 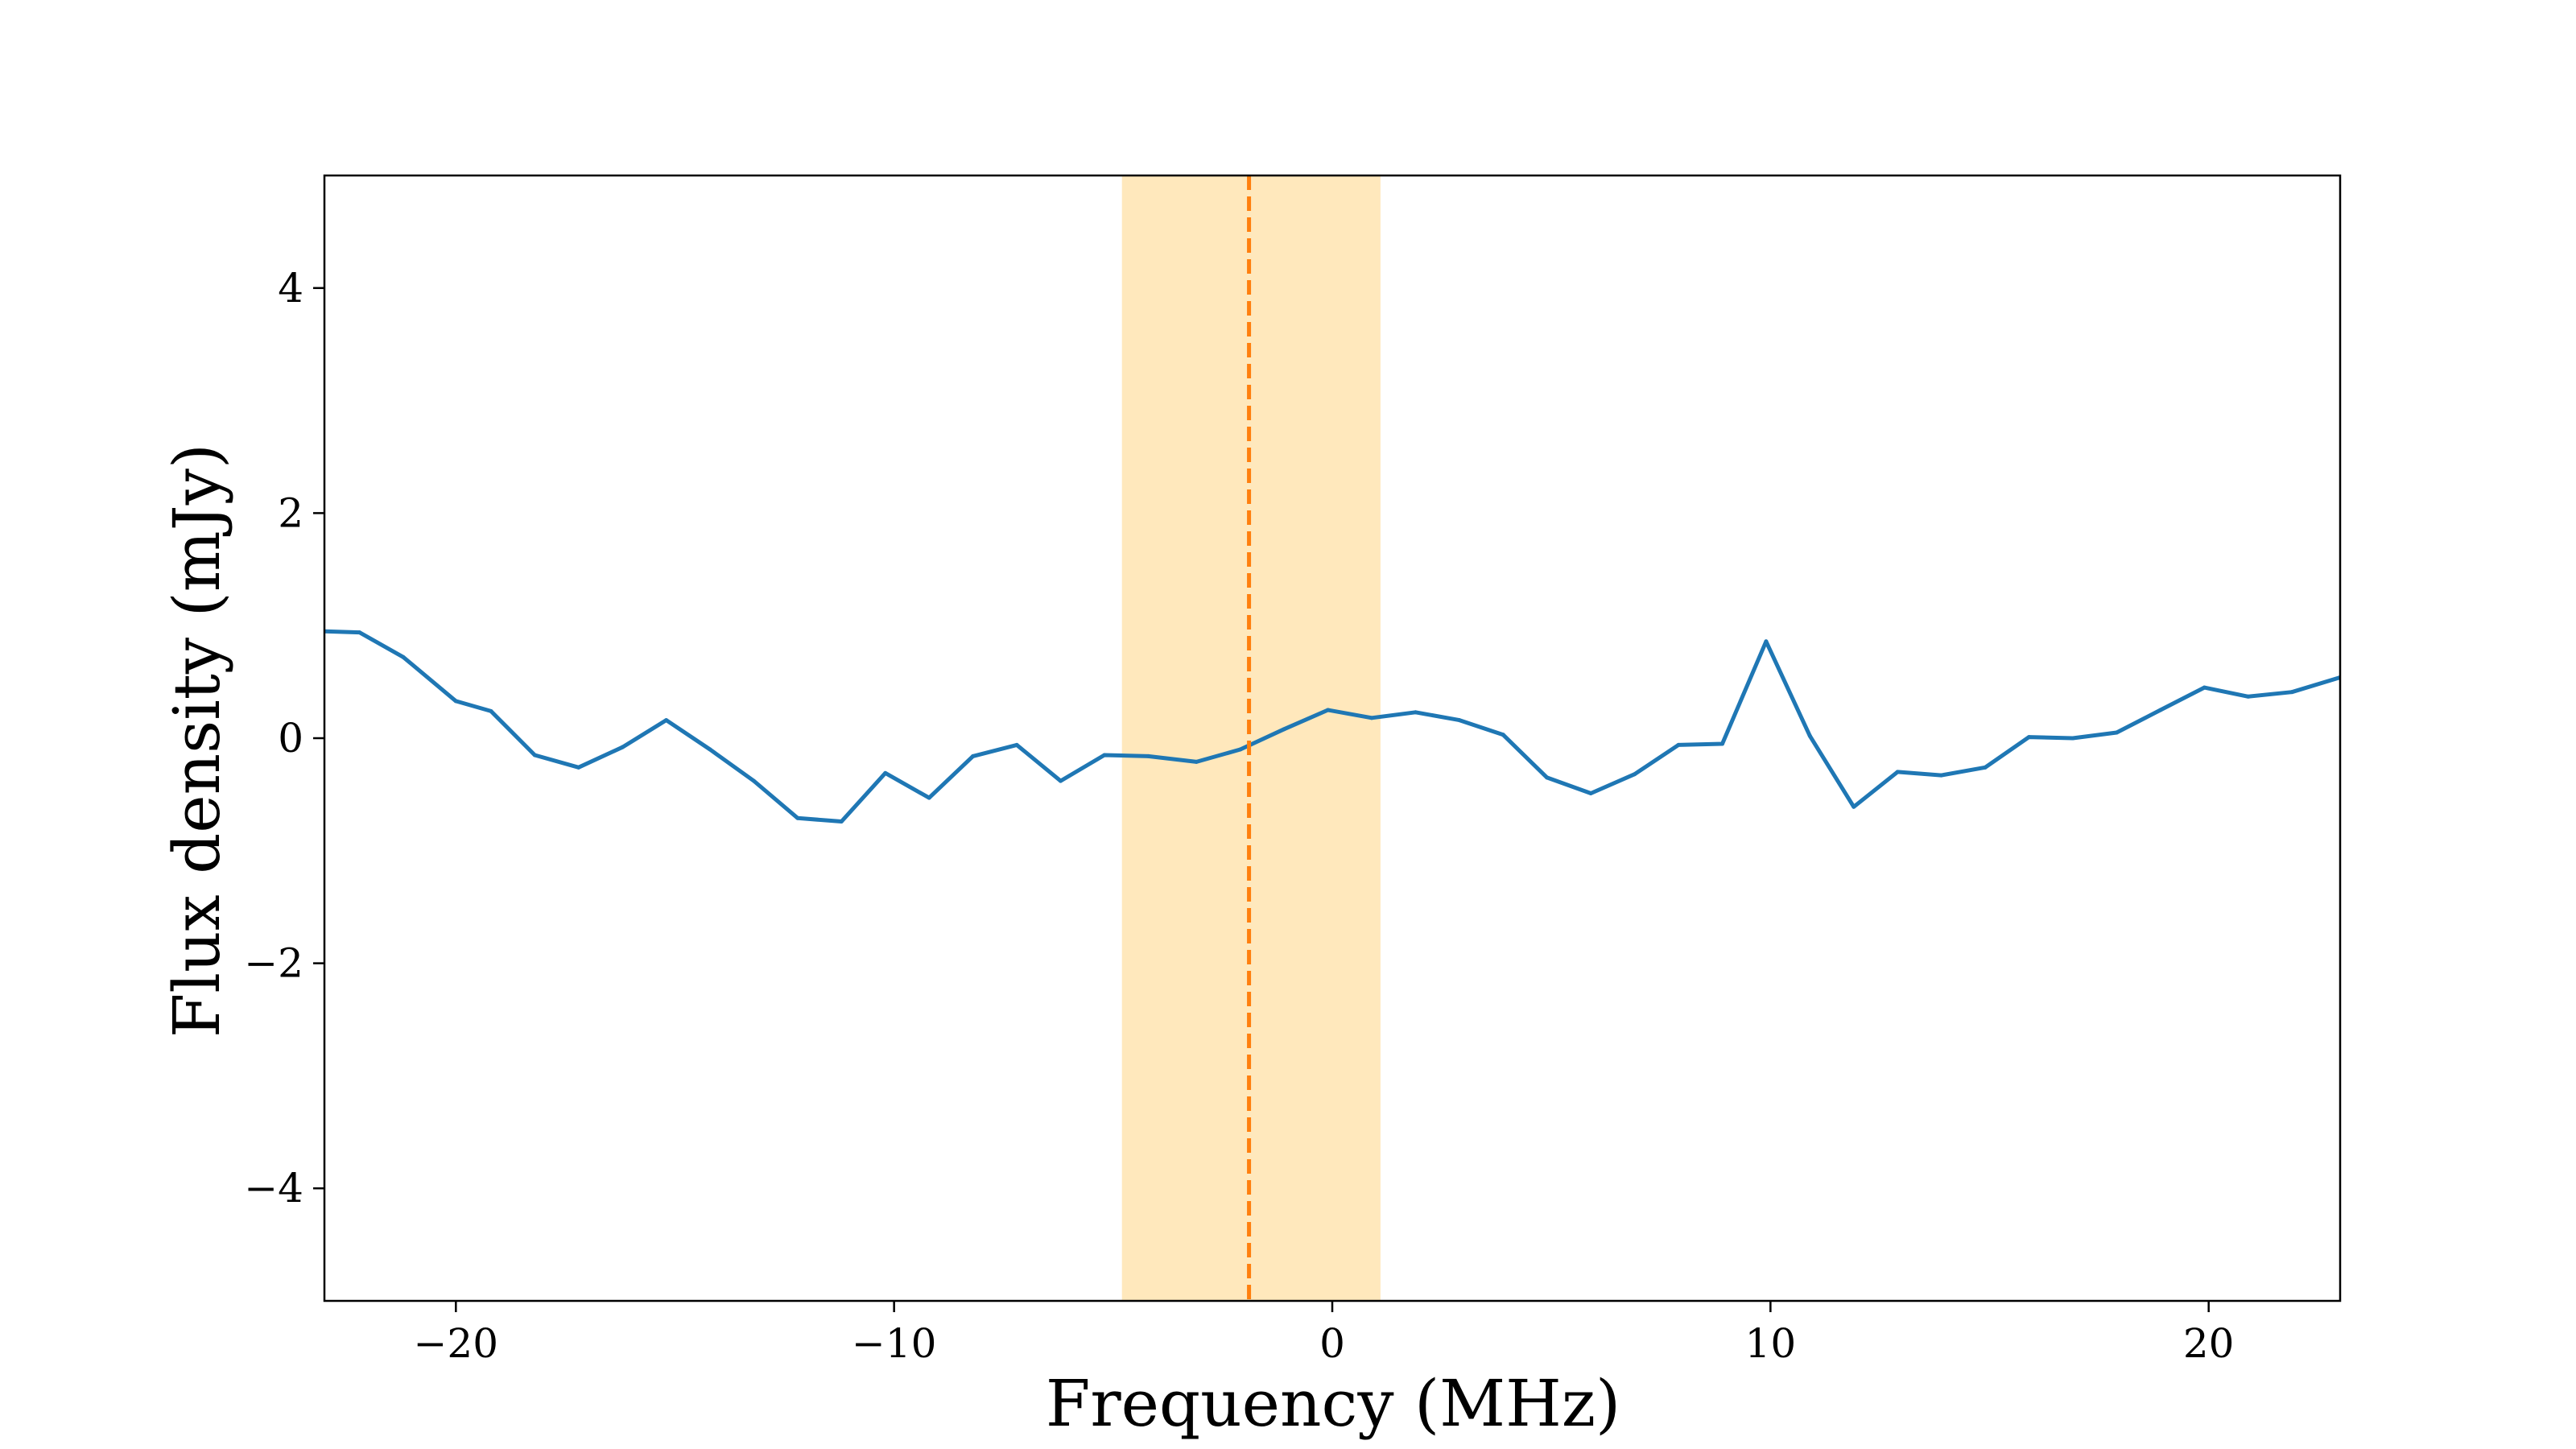 I want to click on y-tick-label: 4, so click(x=290, y=288).